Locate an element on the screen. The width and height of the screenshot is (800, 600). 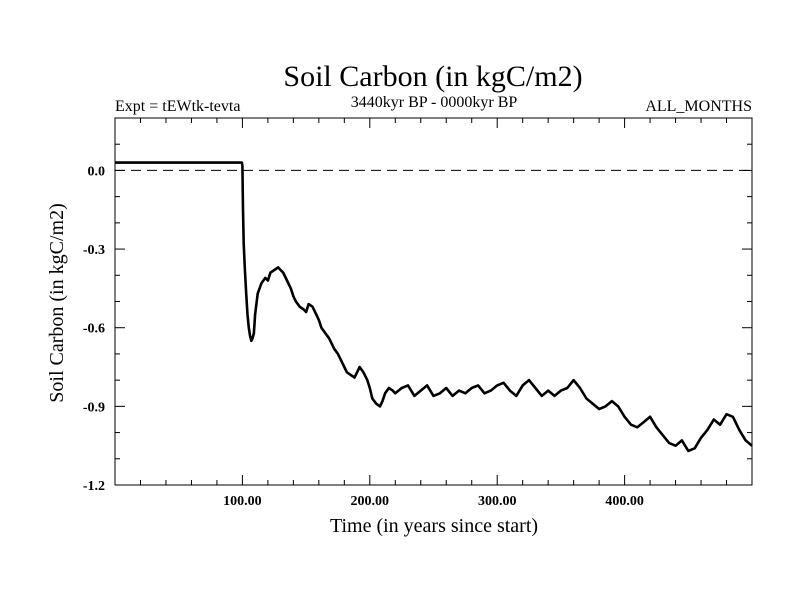
months-label: ALL_MONTHS is located at coordinates (698, 106).